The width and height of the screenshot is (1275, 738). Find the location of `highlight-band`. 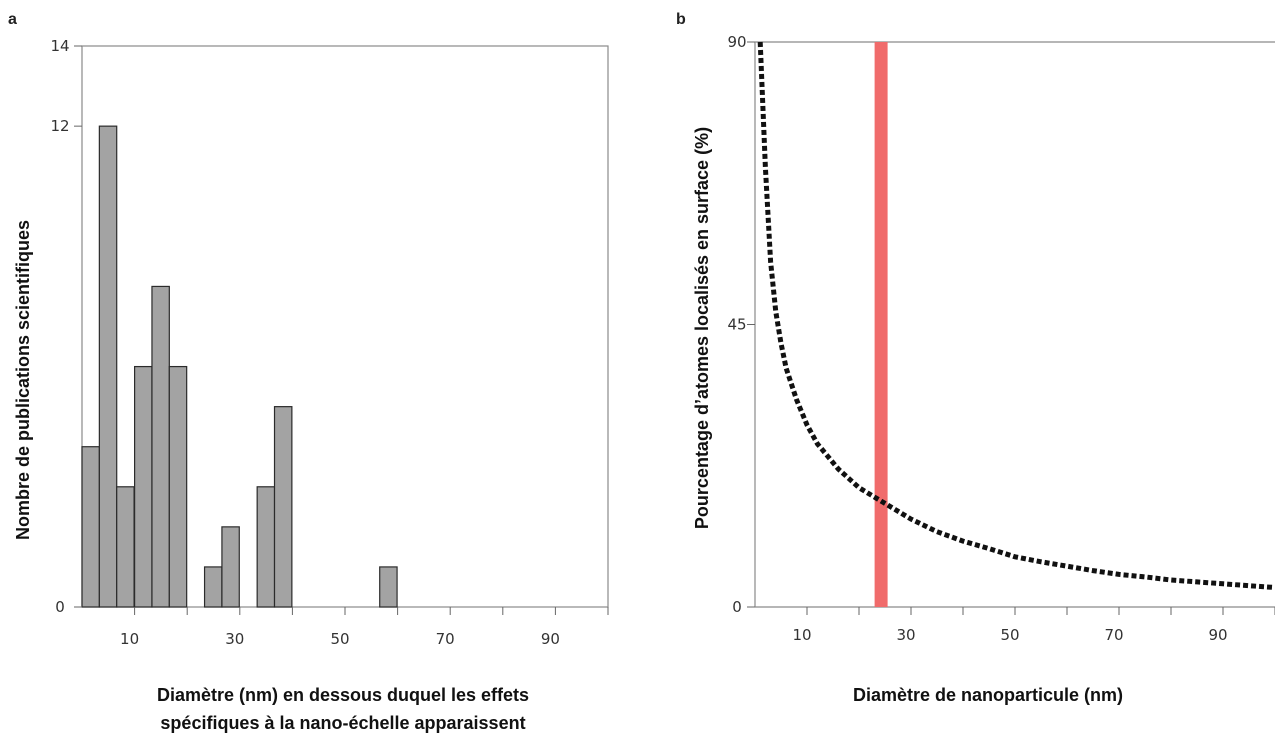

highlight-band is located at coordinates (881, 324).